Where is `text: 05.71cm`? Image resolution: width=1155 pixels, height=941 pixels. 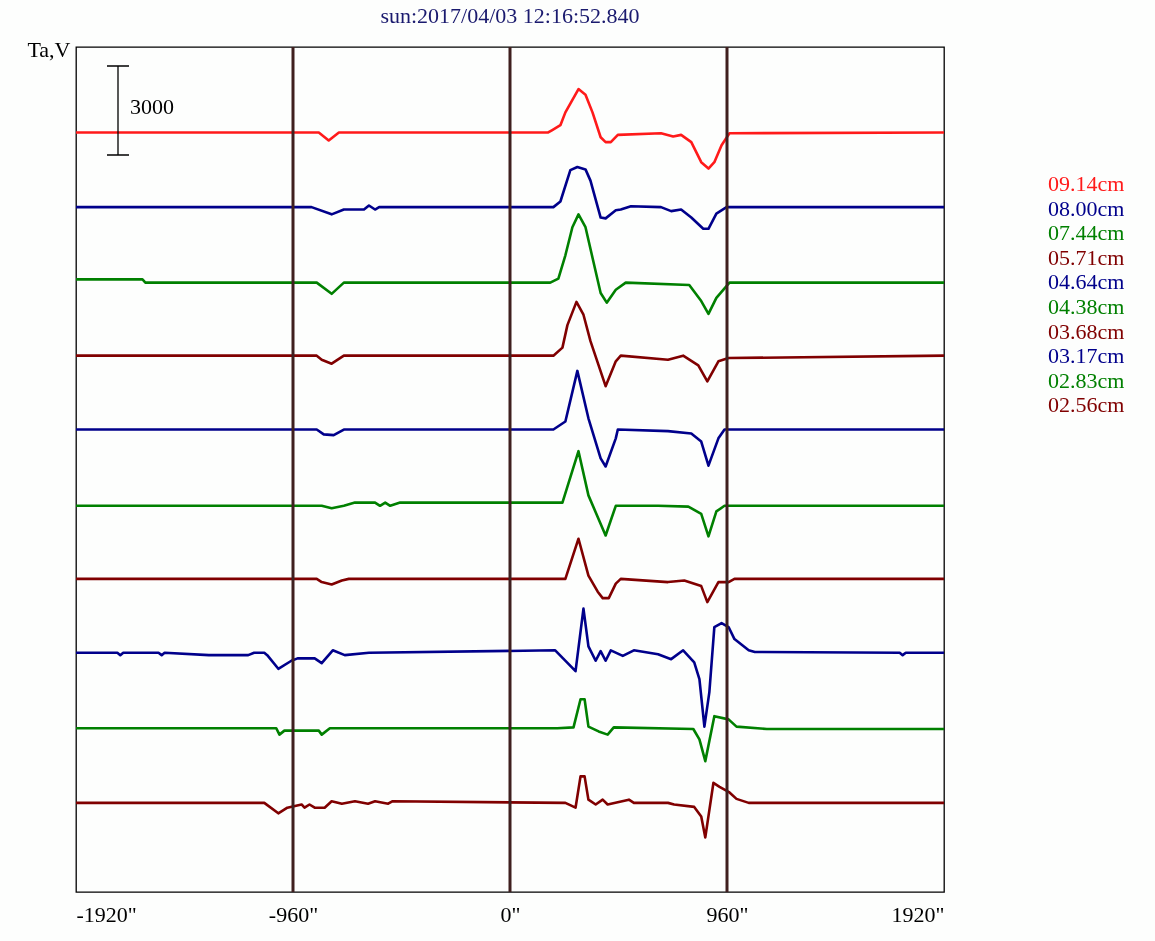
text: 05.71cm is located at coordinates (1086, 257).